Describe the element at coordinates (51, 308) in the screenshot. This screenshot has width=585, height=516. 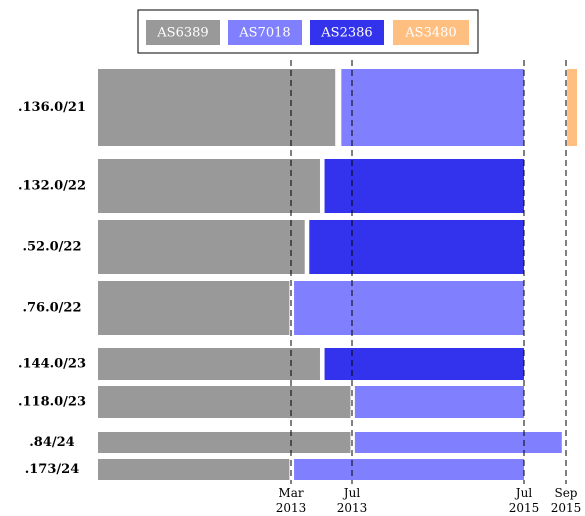
I see `row-label: .76.0/22` at that location.